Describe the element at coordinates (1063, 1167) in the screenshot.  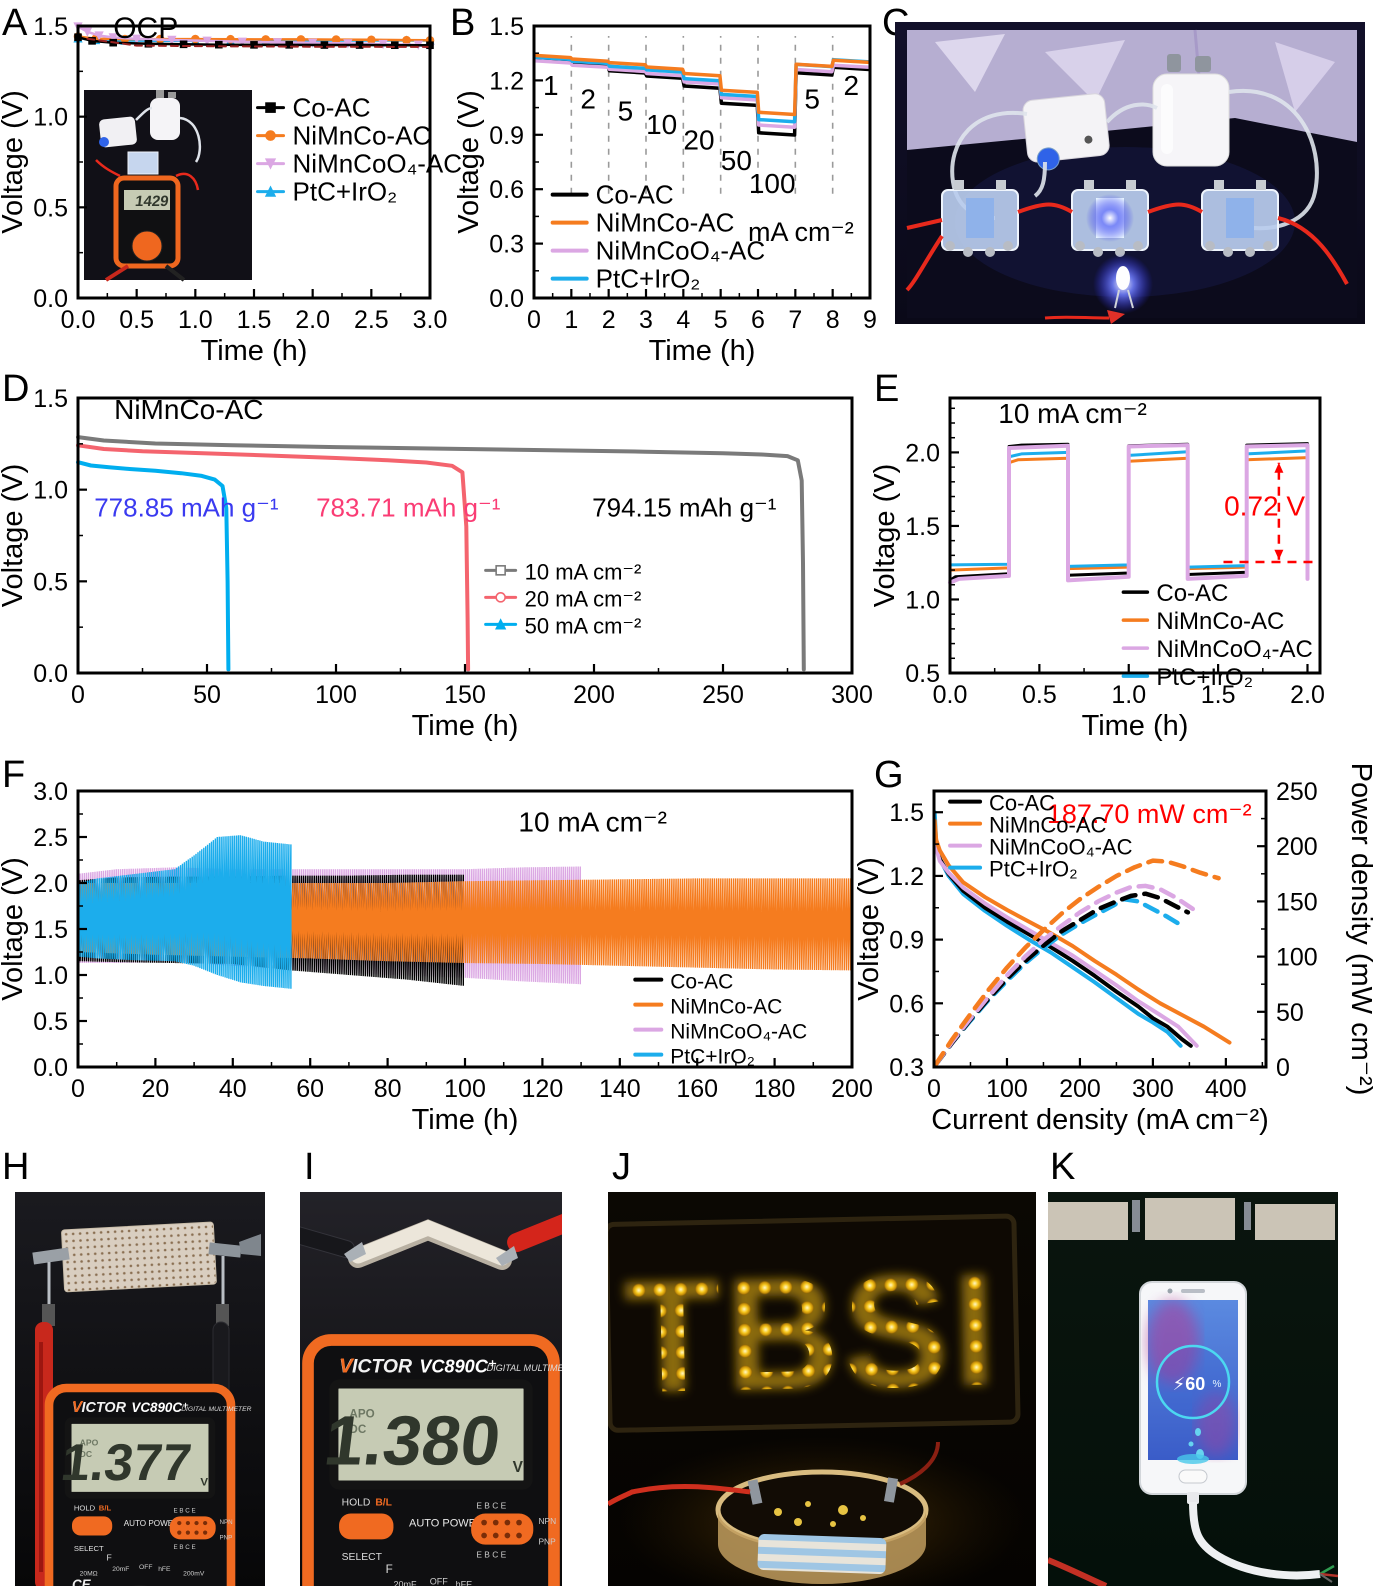
I see `panel-label-k: K` at that location.